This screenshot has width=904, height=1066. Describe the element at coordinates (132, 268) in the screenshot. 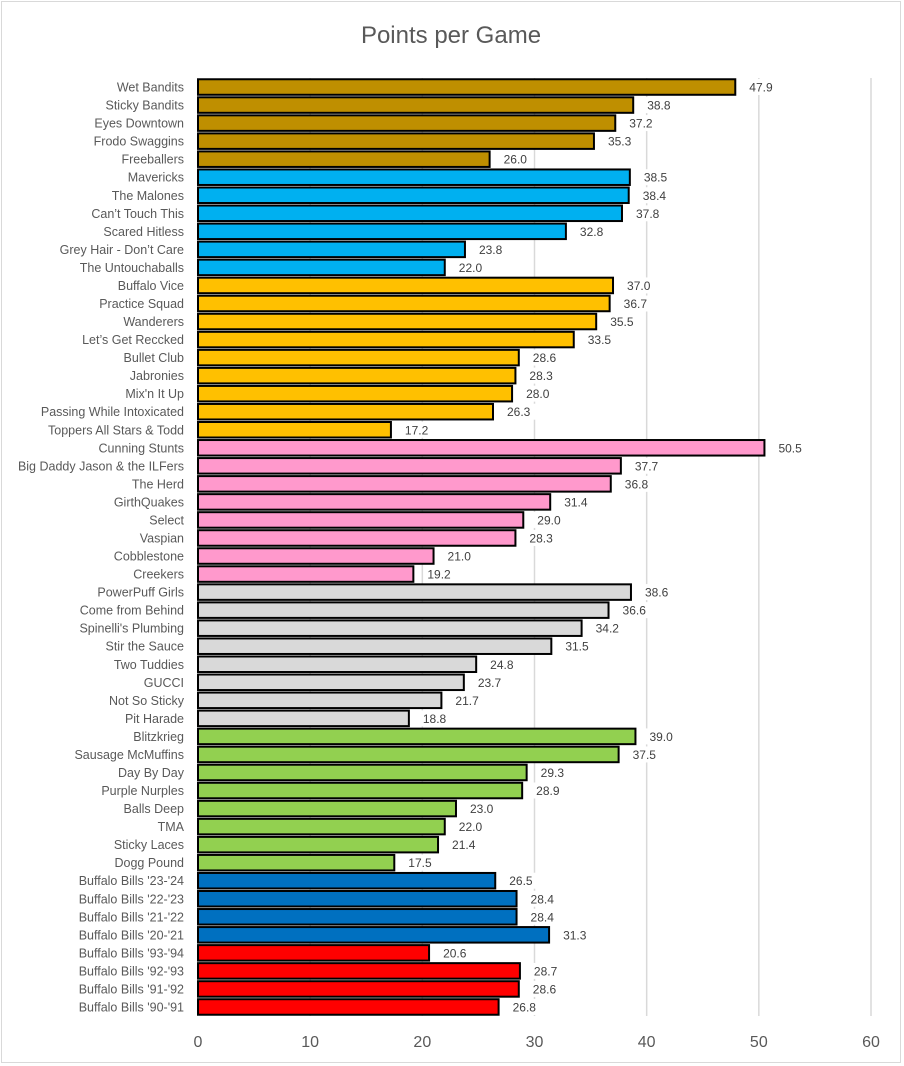

I see `category-label: The Untouchaballs` at that location.